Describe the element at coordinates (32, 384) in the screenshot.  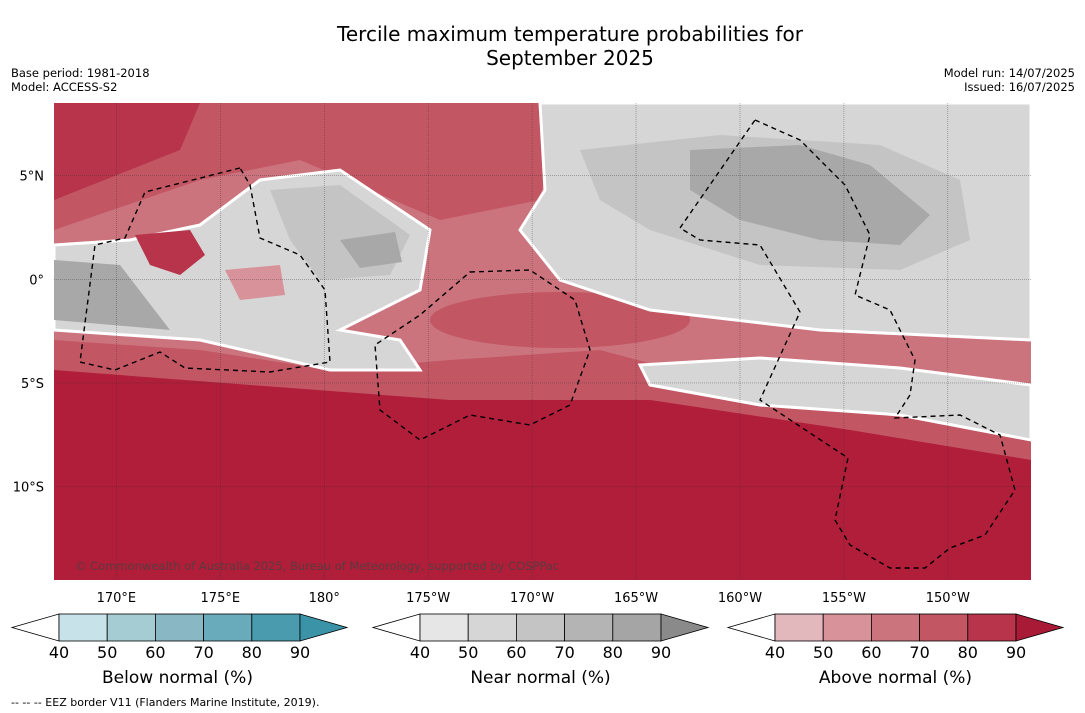
I see `y-tick-label: 5°S` at that location.